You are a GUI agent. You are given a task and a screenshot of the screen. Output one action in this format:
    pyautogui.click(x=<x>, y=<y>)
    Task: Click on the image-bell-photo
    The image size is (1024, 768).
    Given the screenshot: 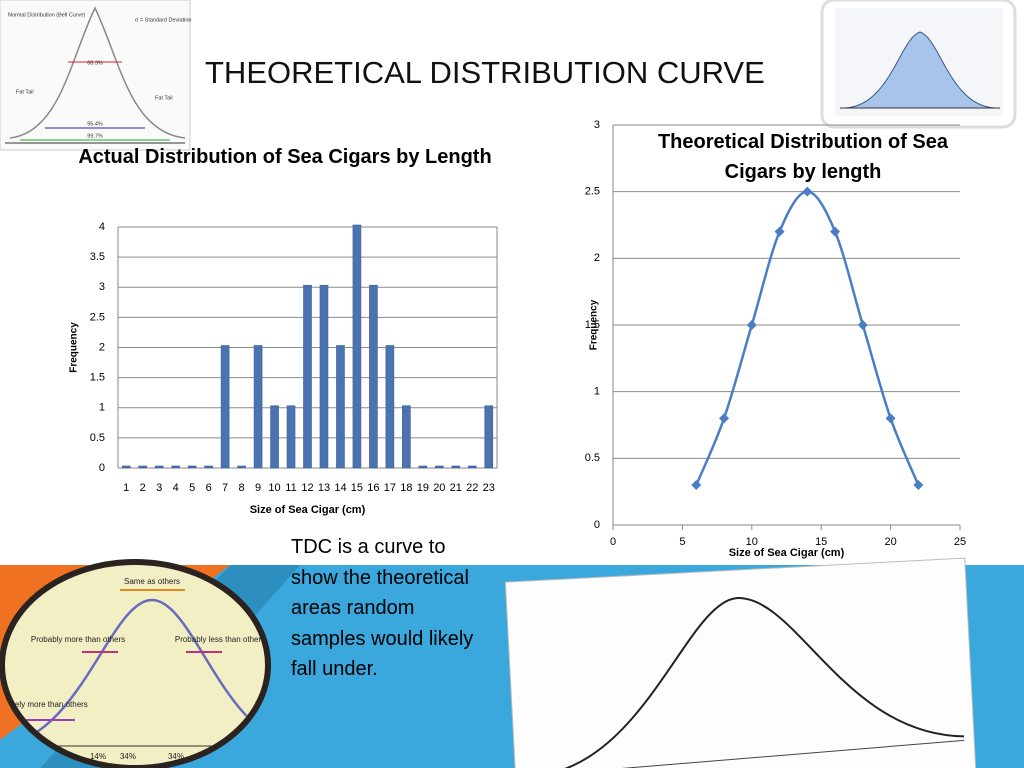 What is the action you would take?
    pyautogui.click(x=918, y=64)
    